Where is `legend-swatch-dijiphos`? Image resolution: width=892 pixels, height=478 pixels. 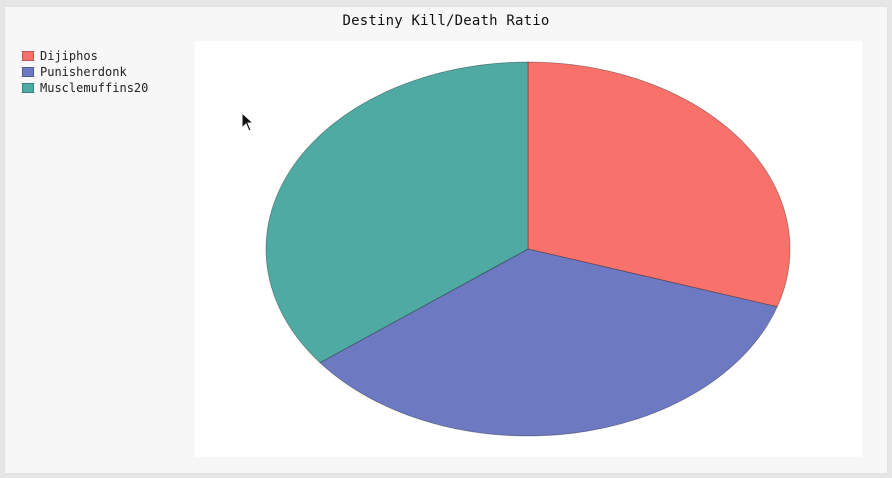 legend-swatch-dijiphos is located at coordinates (28, 56).